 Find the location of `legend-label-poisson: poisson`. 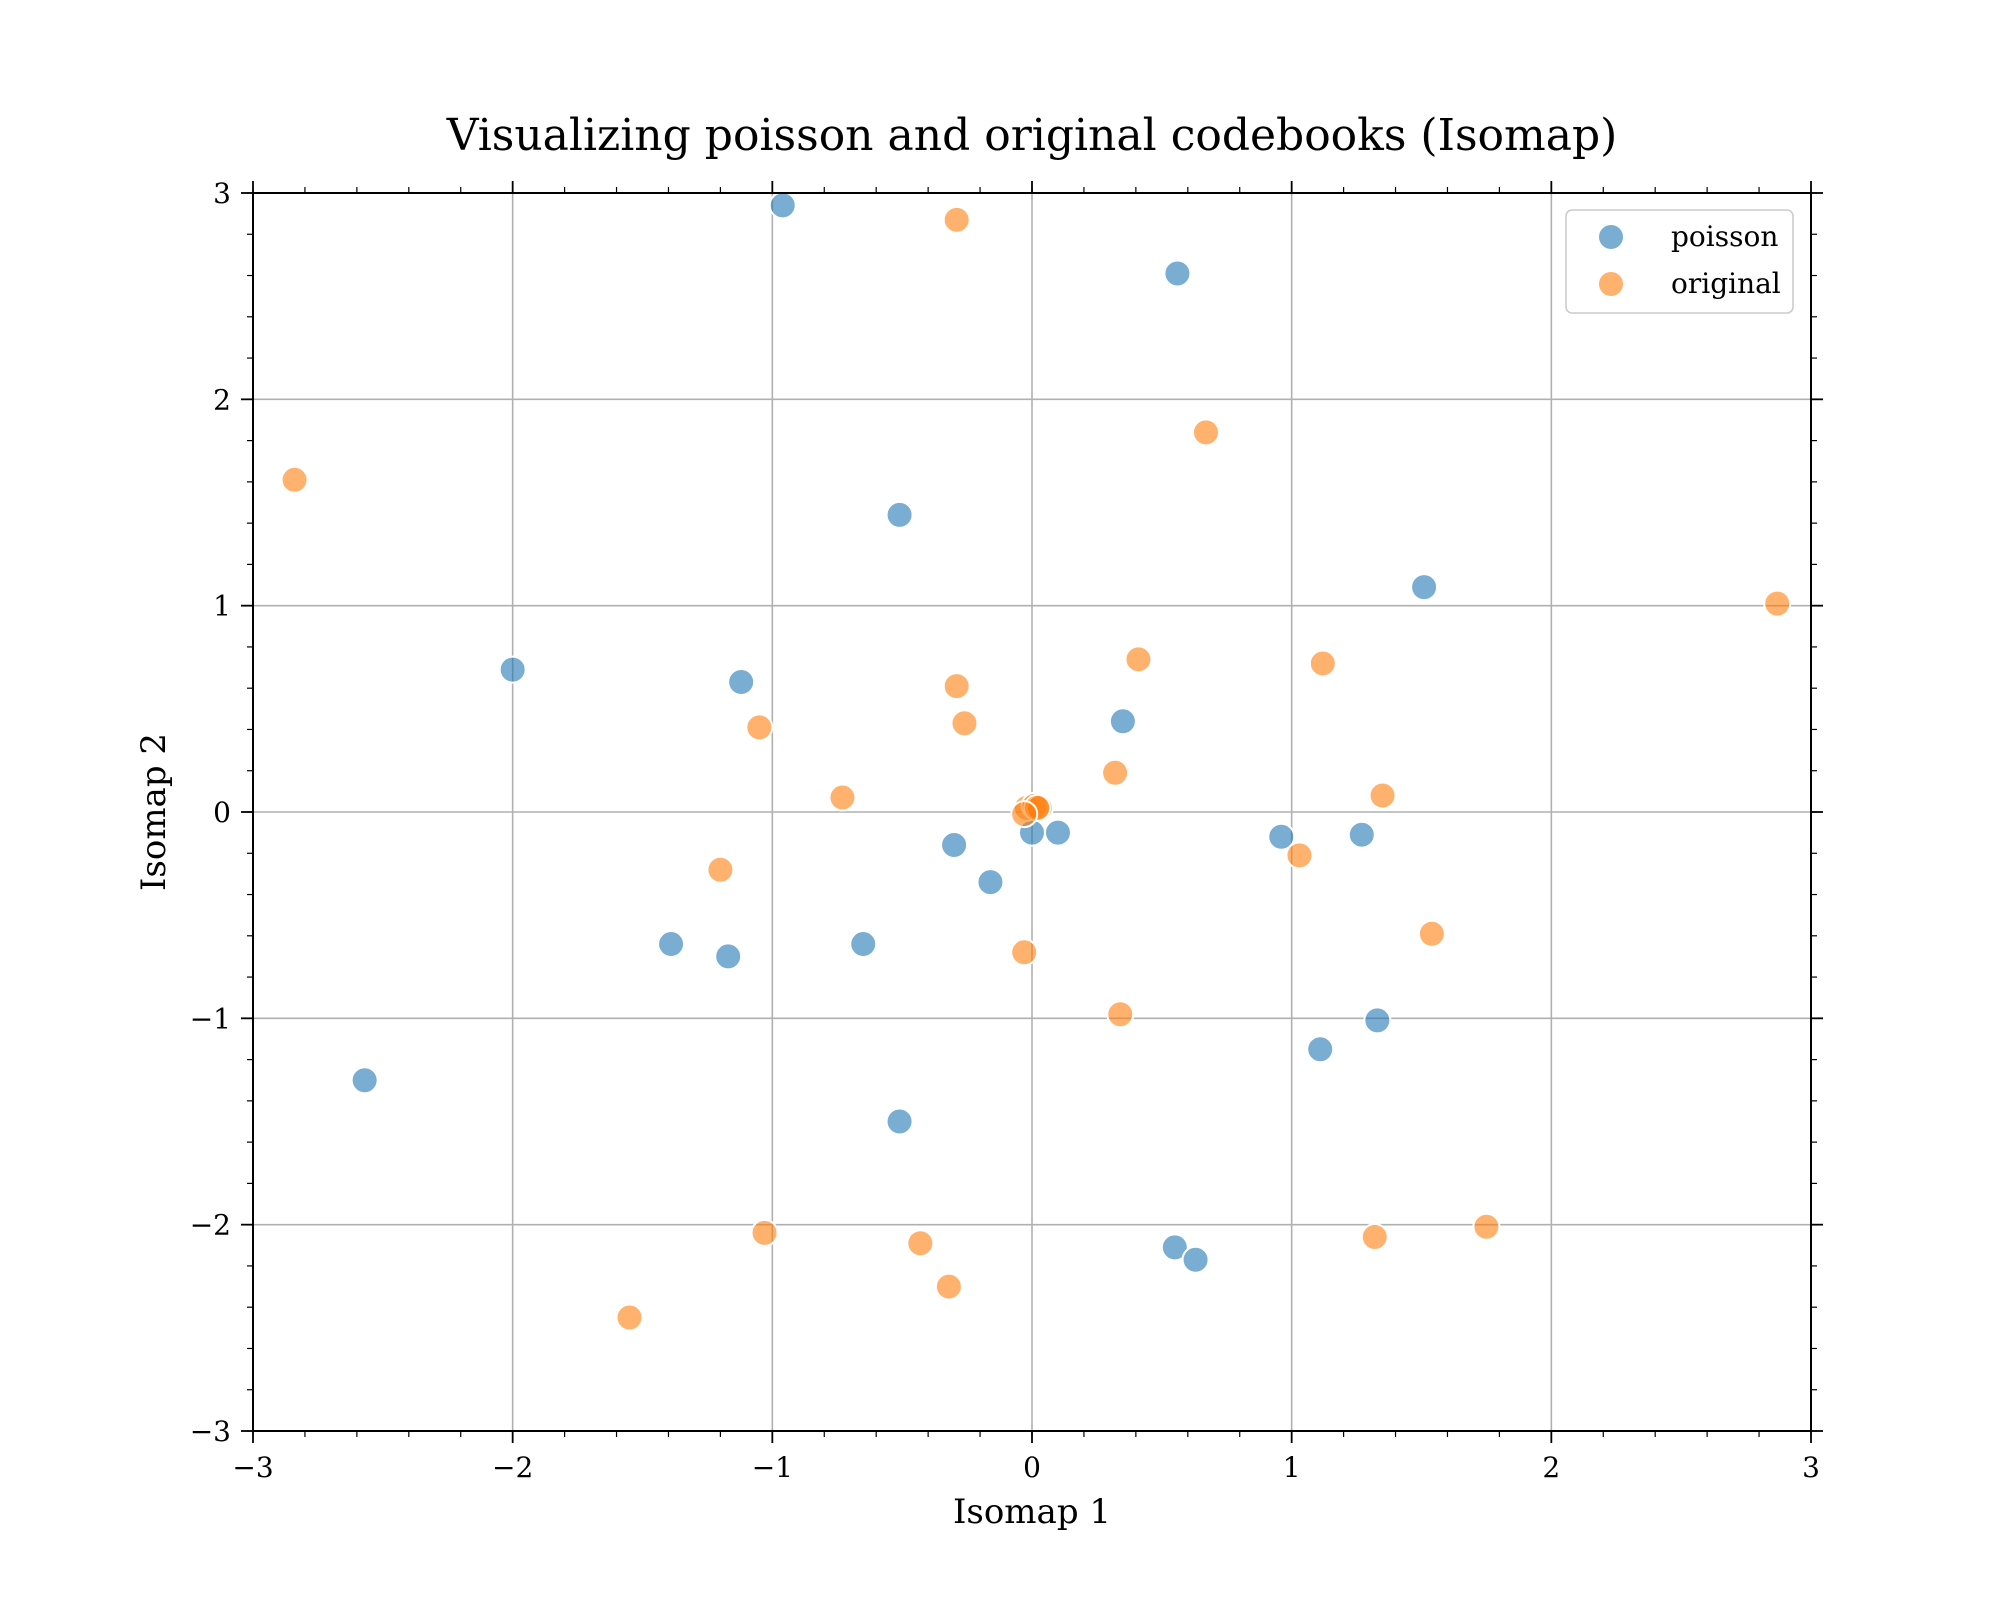

legend-label-poisson: poisson is located at coordinates (1724, 236).